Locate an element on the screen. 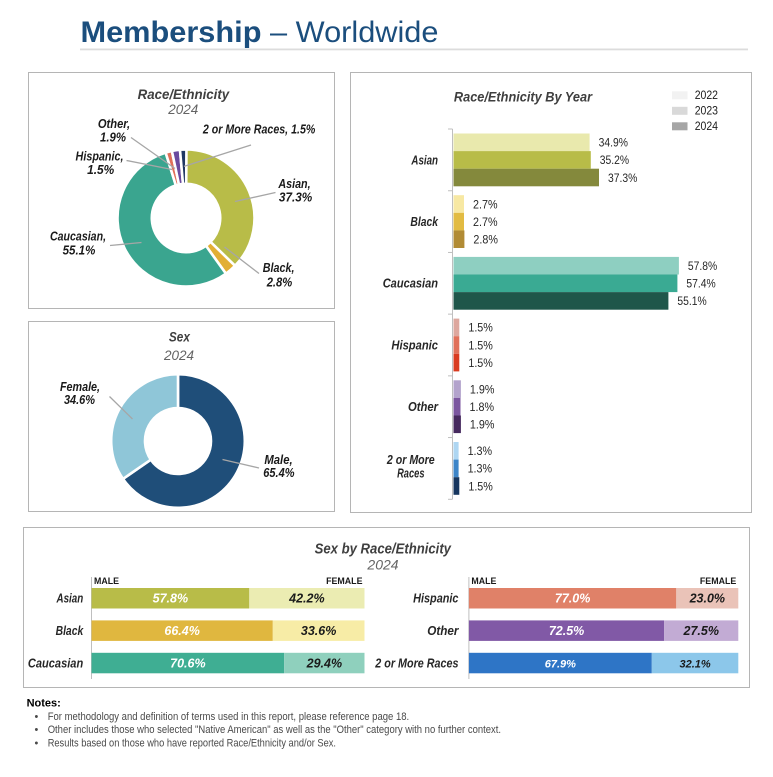 This screenshot has width=773, height=777. svg-text: 77.0% is located at coordinates (572, 599).